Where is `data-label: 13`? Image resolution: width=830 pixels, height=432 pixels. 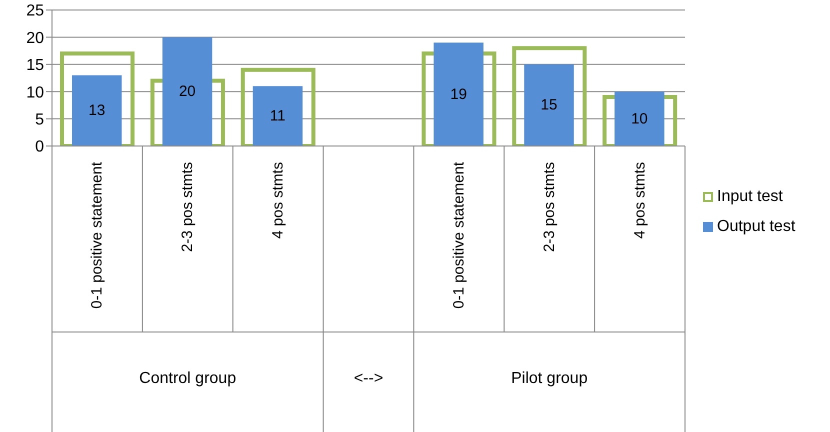 data-label: 13 is located at coordinates (97, 111).